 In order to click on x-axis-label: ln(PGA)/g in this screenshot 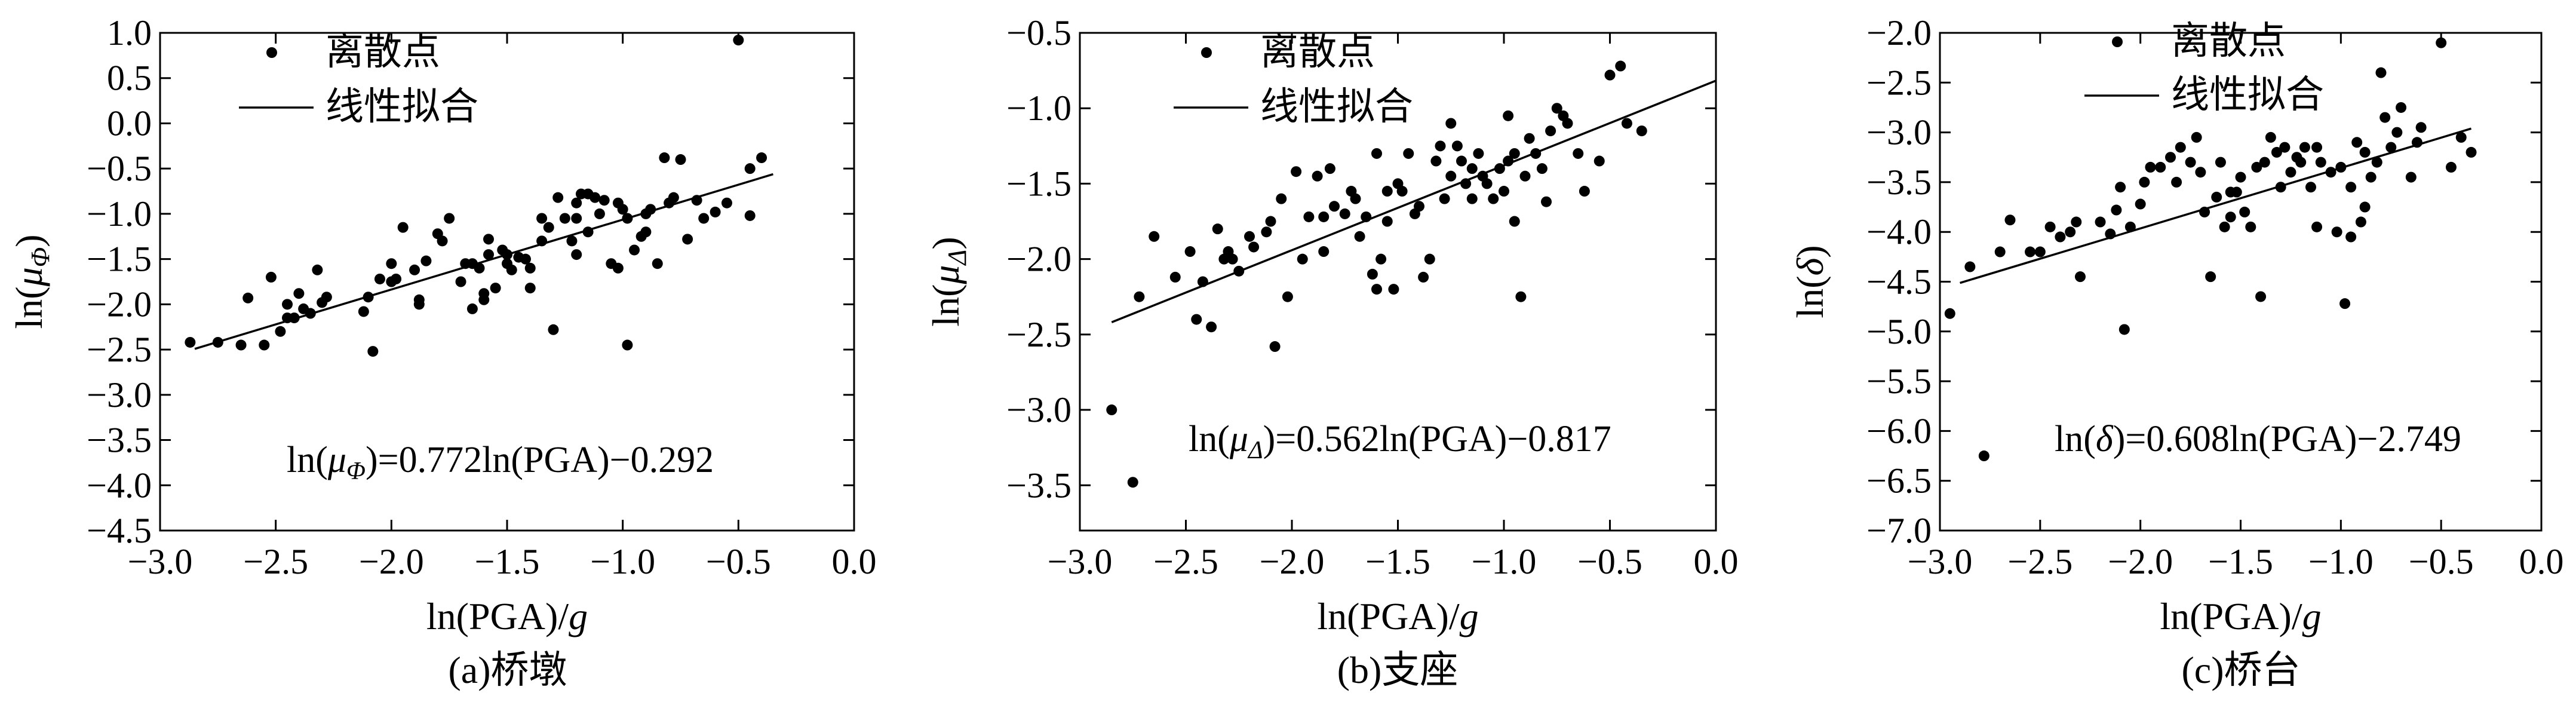, I will do `click(1397, 616)`.